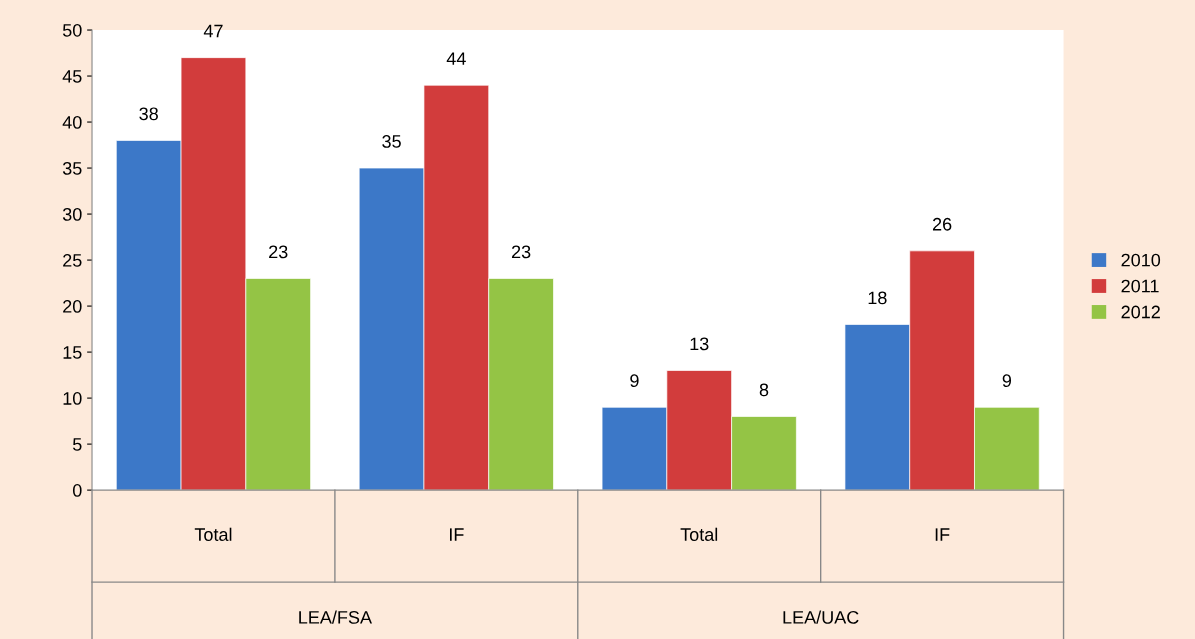 This screenshot has height=639, width=1195. I want to click on data-label: 8, so click(764, 390).